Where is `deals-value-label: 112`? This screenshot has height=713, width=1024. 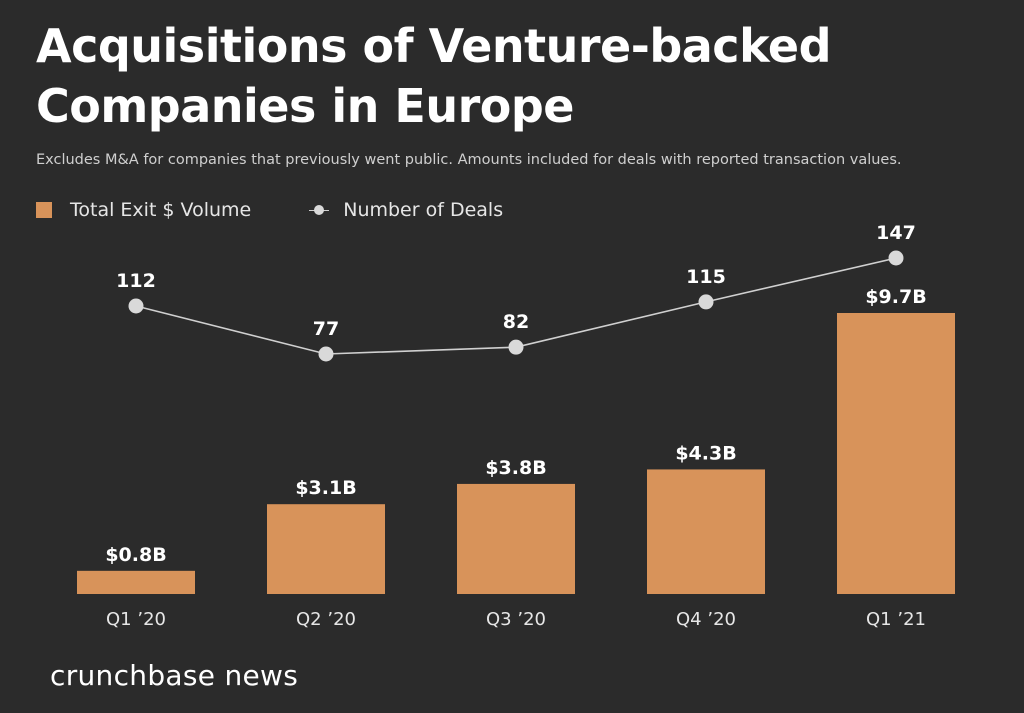 deals-value-label: 112 is located at coordinates (136, 281).